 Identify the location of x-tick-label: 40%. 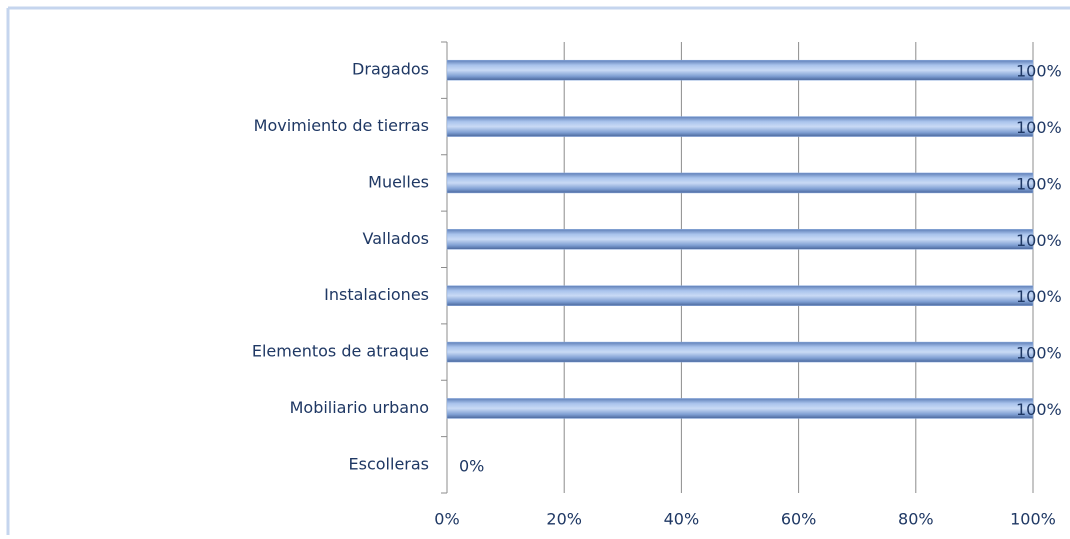
(682, 519).